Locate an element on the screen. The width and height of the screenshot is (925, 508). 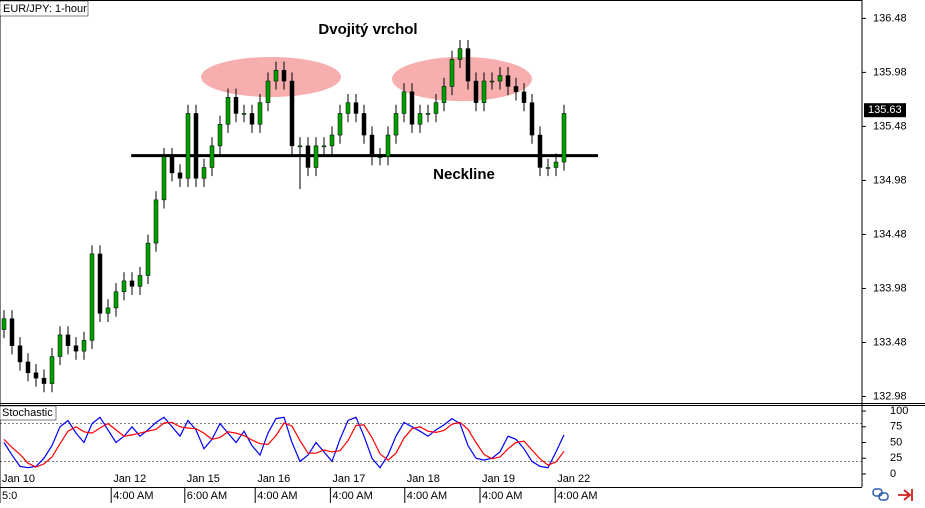
y-tick-label: 135.48 is located at coordinates (890, 126).